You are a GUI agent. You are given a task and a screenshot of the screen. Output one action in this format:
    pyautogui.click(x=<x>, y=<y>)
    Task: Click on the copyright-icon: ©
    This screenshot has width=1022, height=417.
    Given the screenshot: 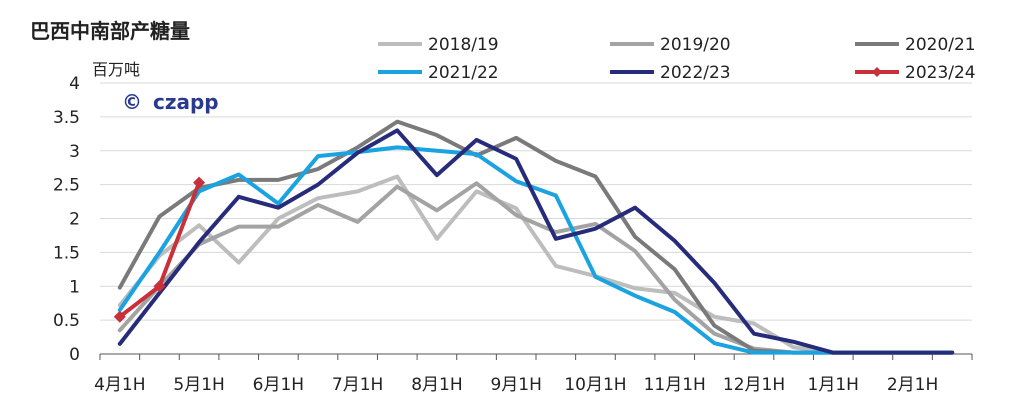 What is the action you would take?
    pyautogui.click(x=132, y=102)
    